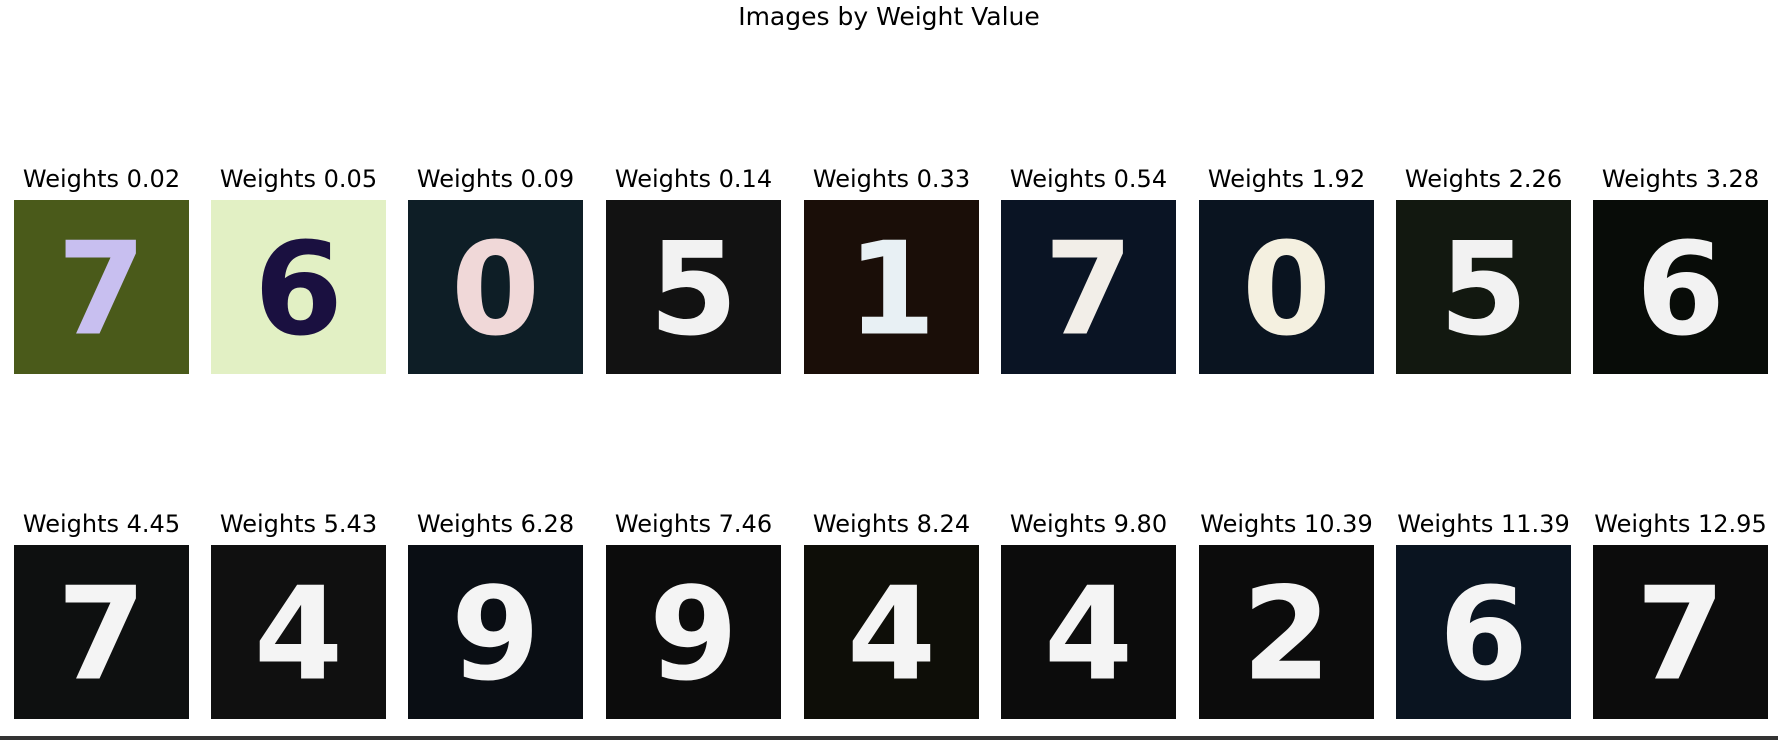 The image size is (1778, 740). Describe the element at coordinates (1483, 179) in the screenshot. I see `panel-weight-label: Weights 2.26` at that location.